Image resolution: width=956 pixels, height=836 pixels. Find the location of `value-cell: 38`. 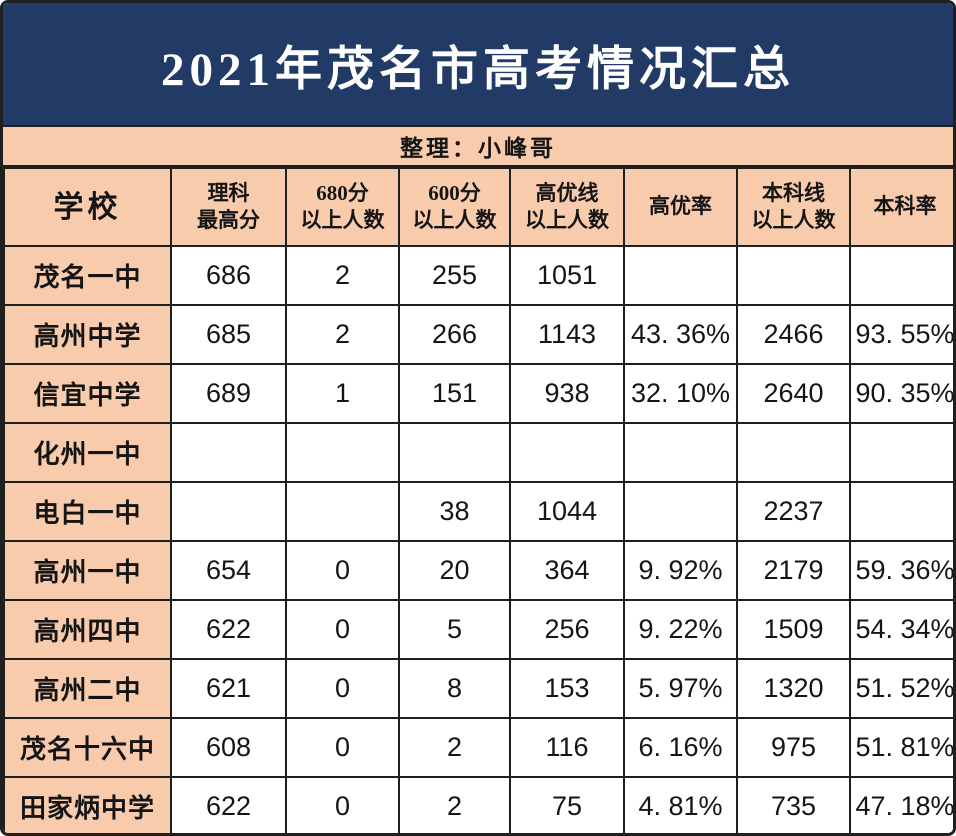

value-cell: 38 is located at coordinates (454, 511).